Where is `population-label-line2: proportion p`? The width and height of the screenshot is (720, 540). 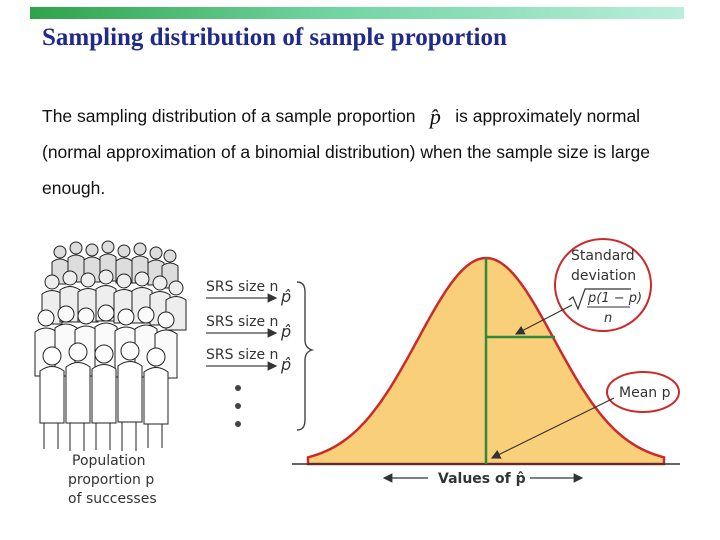
population-label-line2: proportion p is located at coordinates (111, 480).